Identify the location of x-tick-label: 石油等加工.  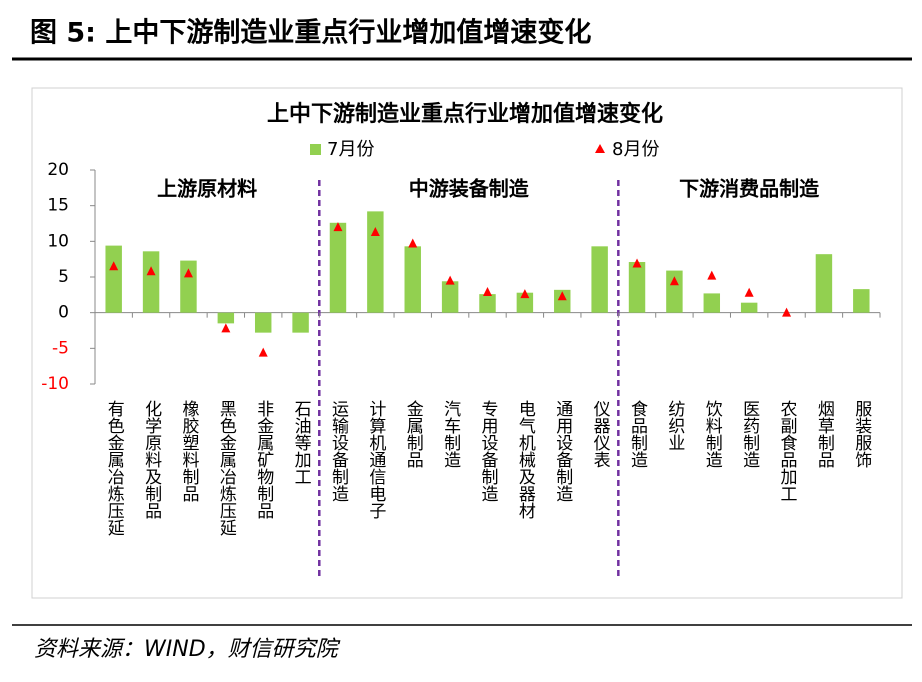
(301, 442).